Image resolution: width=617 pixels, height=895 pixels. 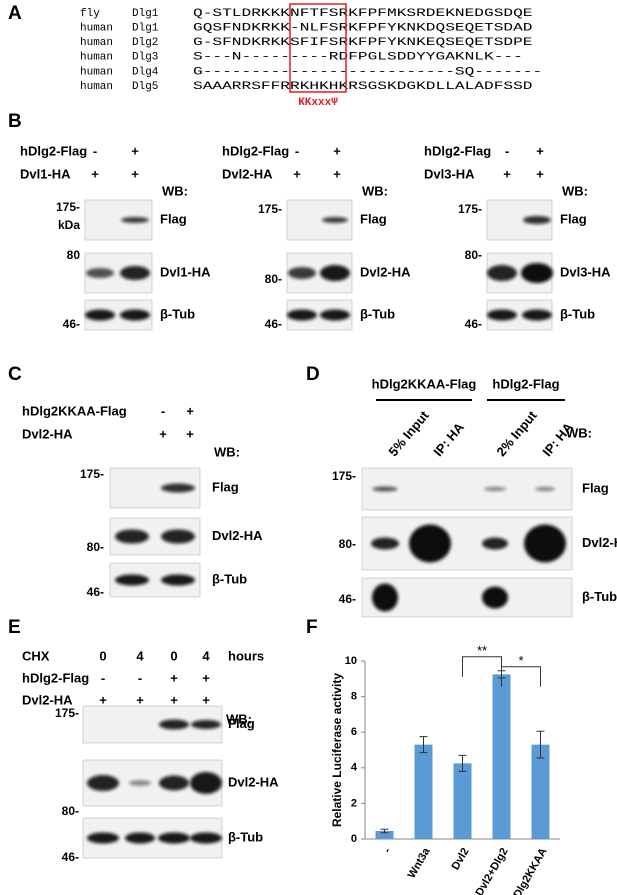 What do you see at coordinates (363, 29) in the screenshot?
I see `sequence: GQSFNDKRKK-NLFSRKFPFYKNKDQSEQETSDAD` at bounding box center [363, 29].